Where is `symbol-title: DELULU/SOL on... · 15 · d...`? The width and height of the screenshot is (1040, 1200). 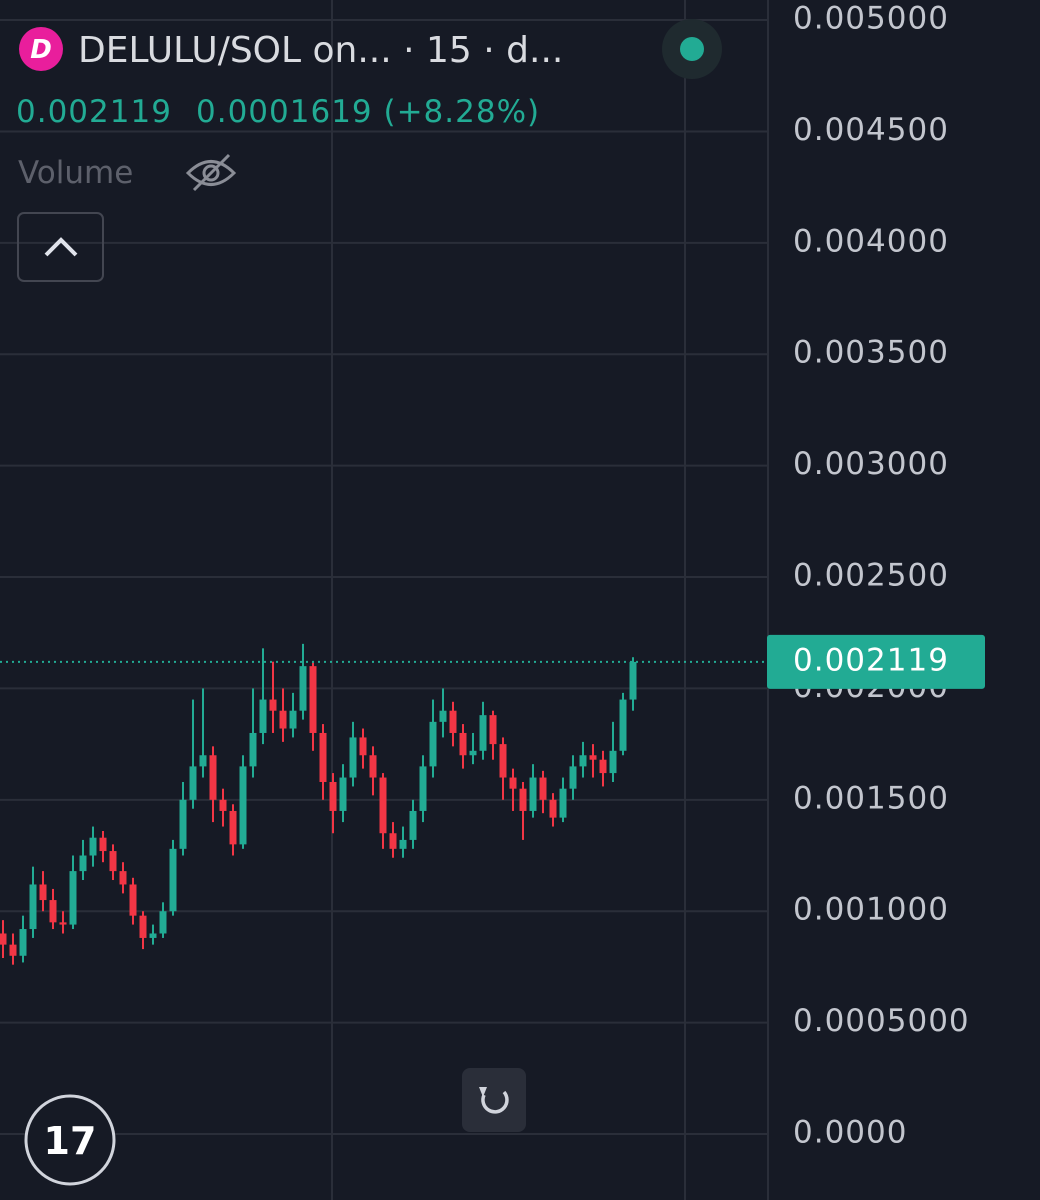
symbol-title: DELULU/SOL on... · 15 · d... is located at coordinates (320, 50).